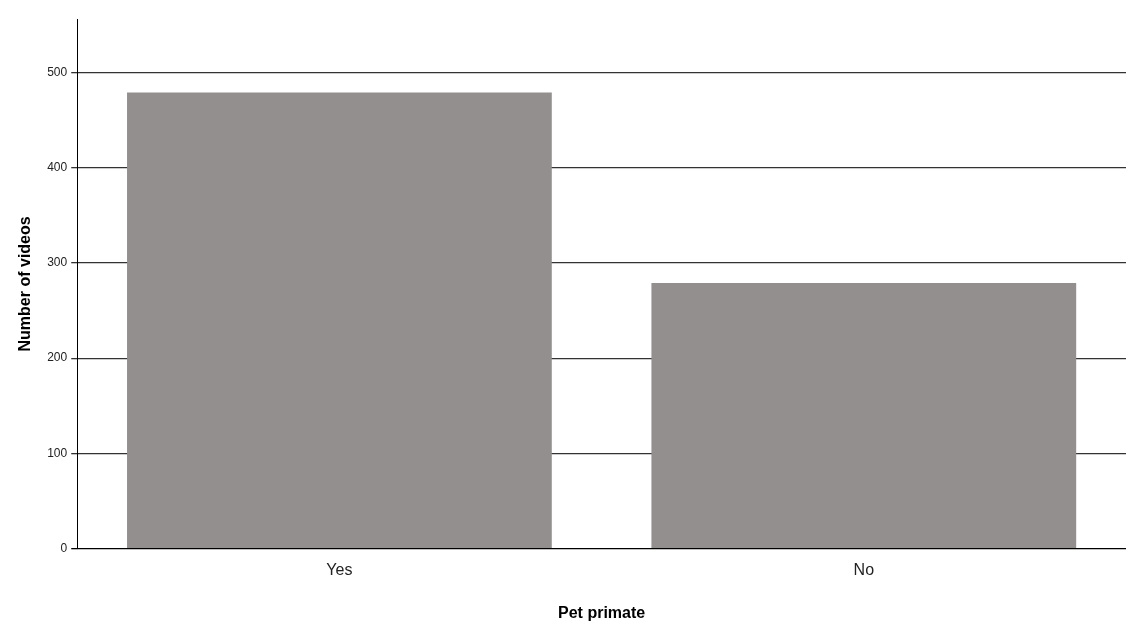 The image size is (1134, 639). What do you see at coordinates (339, 569) in the screenshot?
I see `x-tick-label: Yes` at bounding box center [339, 569].